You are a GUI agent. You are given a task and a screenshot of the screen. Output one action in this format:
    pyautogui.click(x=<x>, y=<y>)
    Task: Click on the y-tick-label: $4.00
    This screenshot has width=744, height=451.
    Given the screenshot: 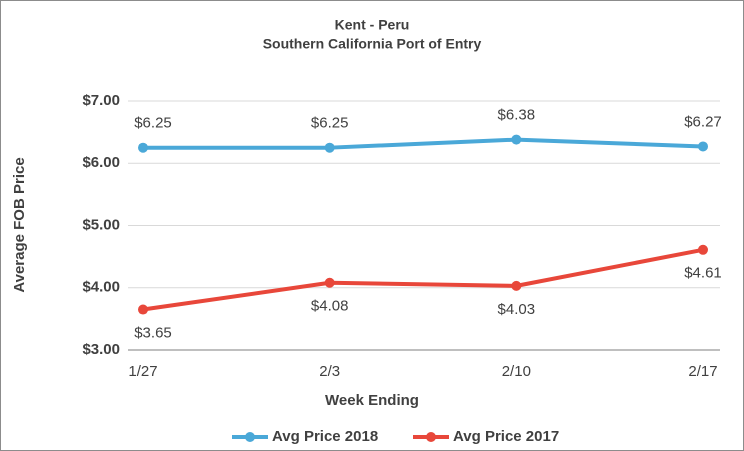 What is the action you would take?
    pyautogui.click(x=101, y=287)
    